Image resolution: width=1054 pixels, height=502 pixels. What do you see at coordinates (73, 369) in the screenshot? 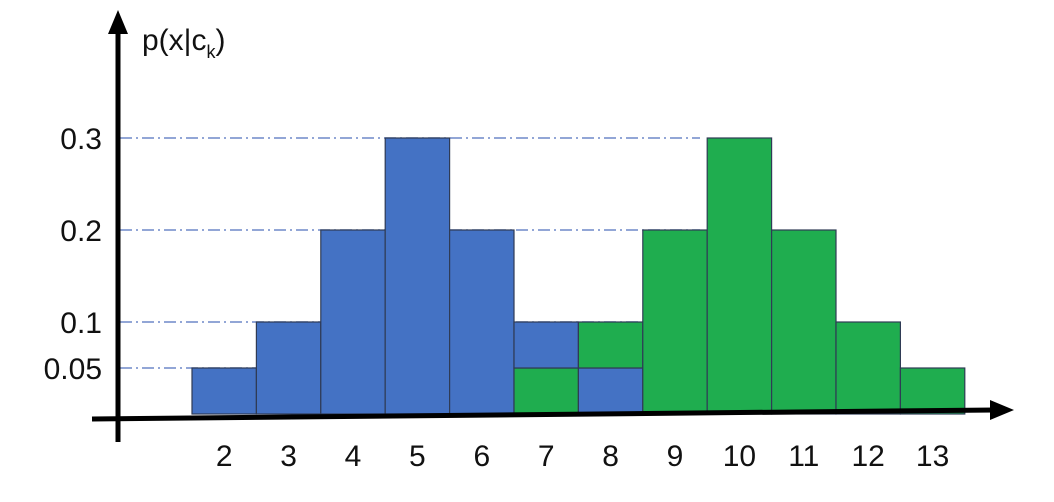
I see `y-tick-label: 0.05` at bounding box center [73, 369].